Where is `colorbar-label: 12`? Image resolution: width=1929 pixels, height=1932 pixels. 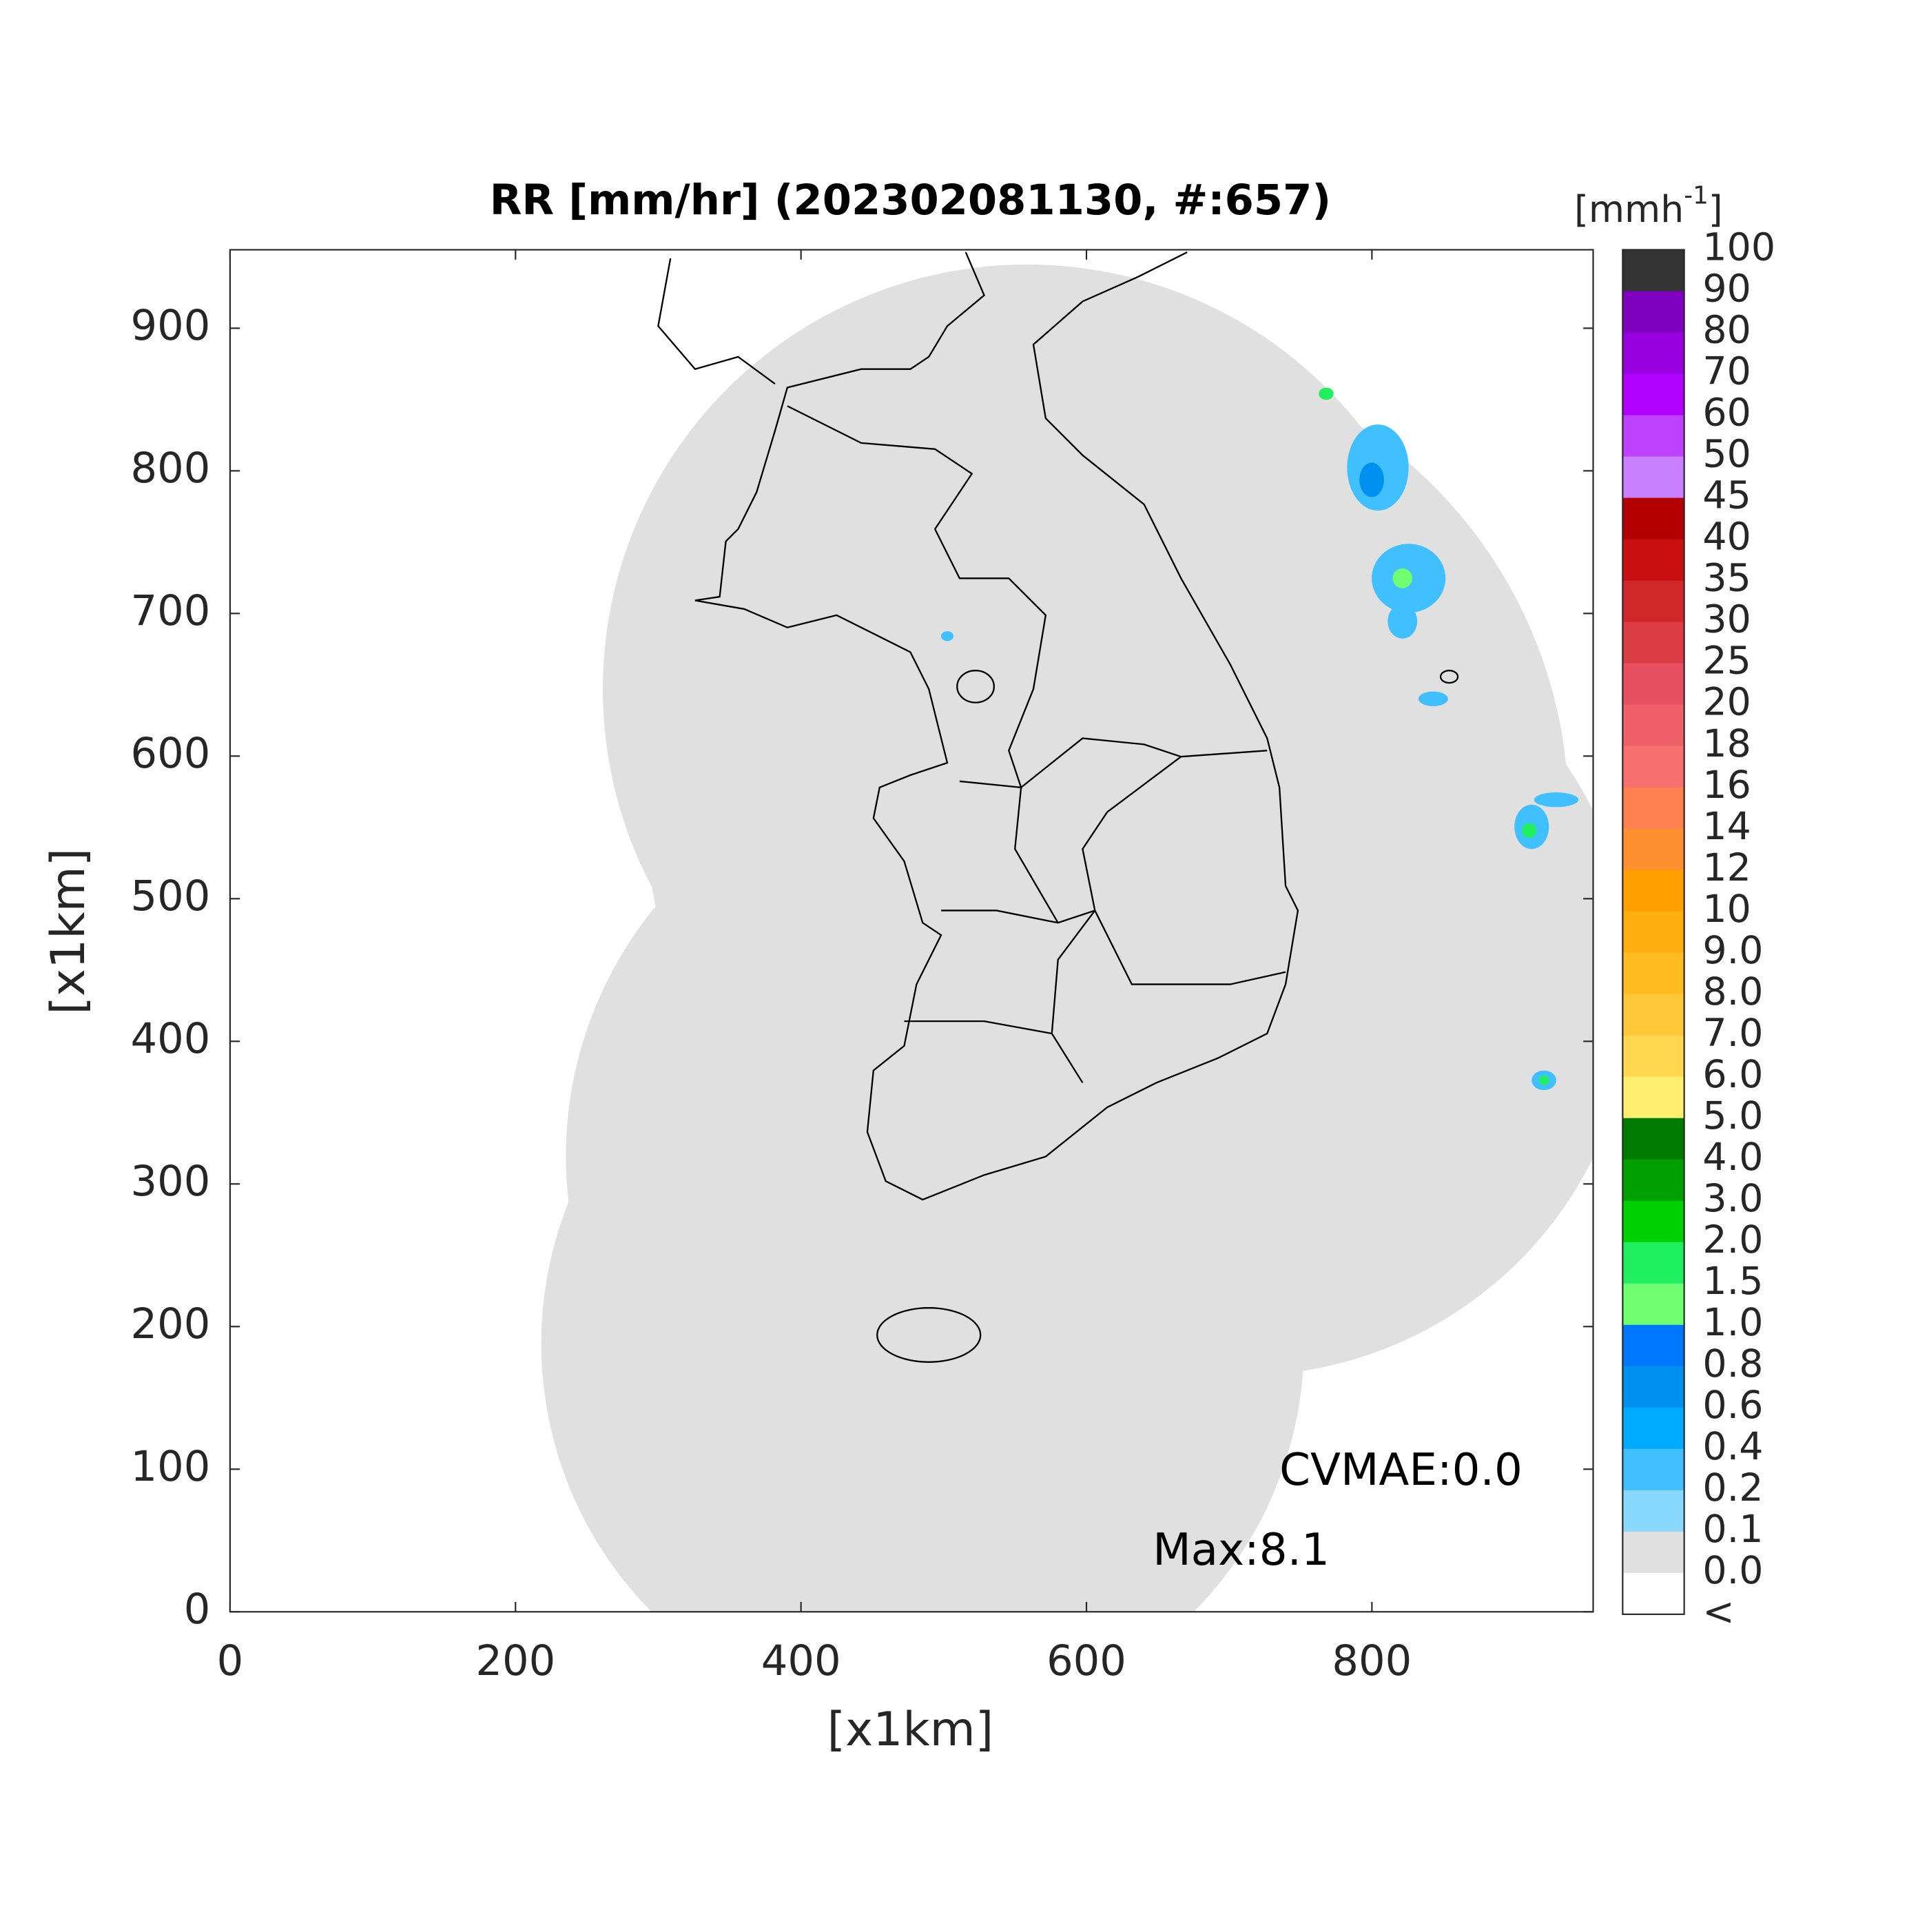
colorbar-label: 12 is located at coordinates (1726, 868).